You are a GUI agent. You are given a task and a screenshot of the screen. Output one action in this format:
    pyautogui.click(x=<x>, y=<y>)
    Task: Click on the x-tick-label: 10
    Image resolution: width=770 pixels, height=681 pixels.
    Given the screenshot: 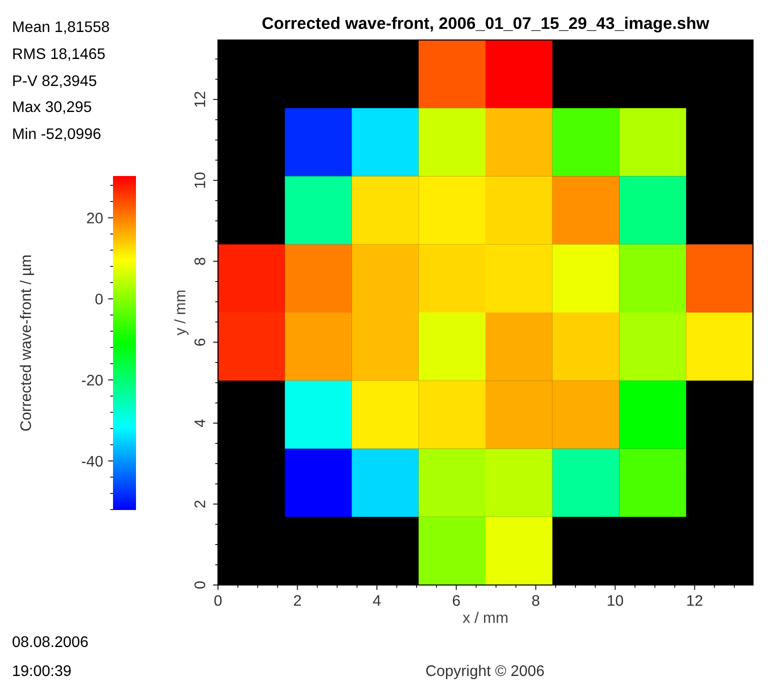 What is the action you would take?
    pyautogui.click(x=616, y=600)
    